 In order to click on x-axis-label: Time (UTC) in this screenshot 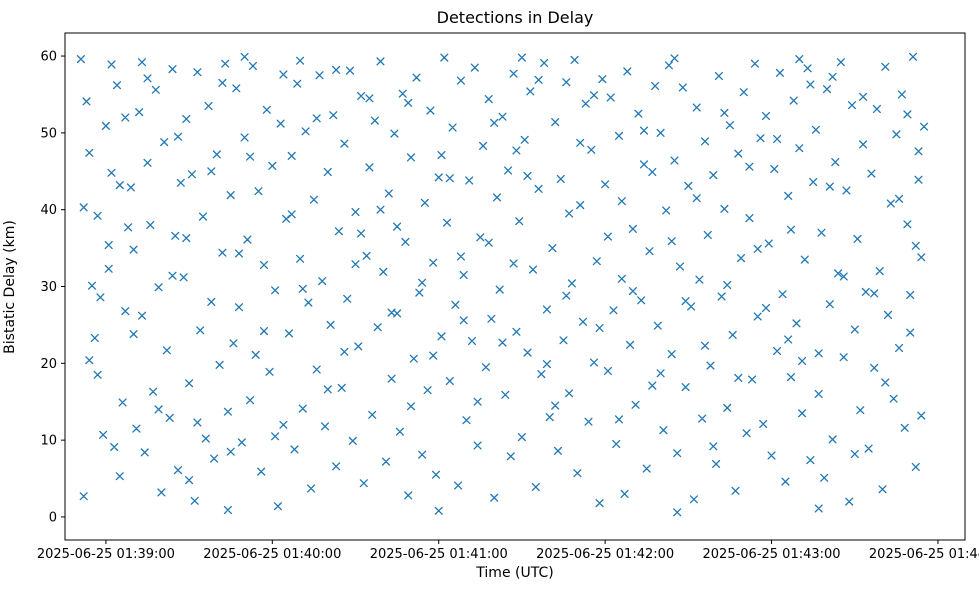, I will do `click(515, 573)`.